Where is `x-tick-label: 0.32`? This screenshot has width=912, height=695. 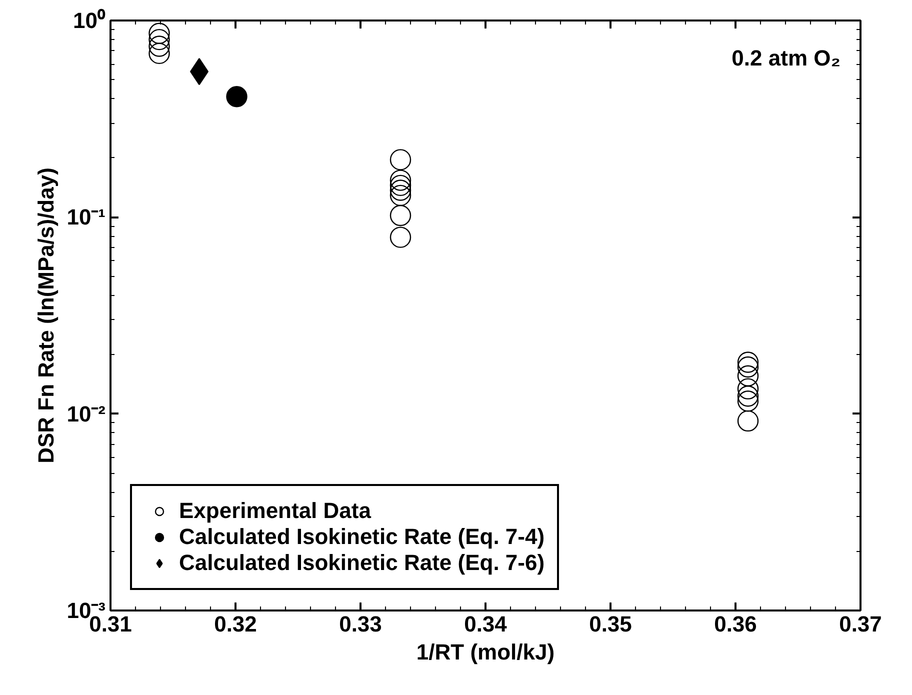 x-tick-label: 0.32 is located at coordinates (235, 624).